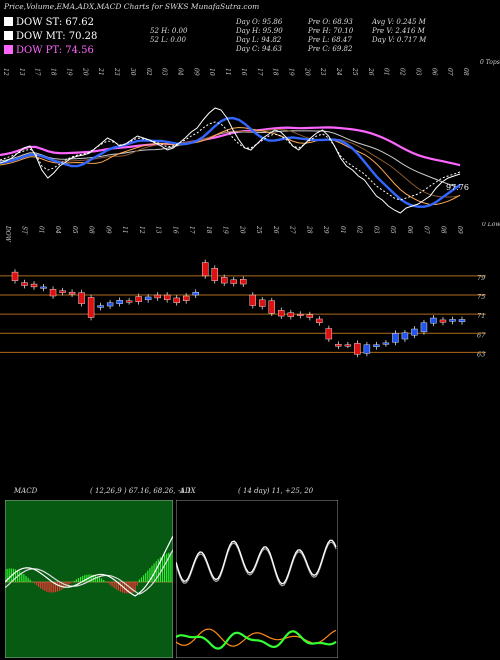 The height and width of the screenshot is (660, 500). What do you see at coordinates (259, 31) in the screenshot?
I see `stat-day-high: Day H: 95.90` at bounding box center [259, 31].